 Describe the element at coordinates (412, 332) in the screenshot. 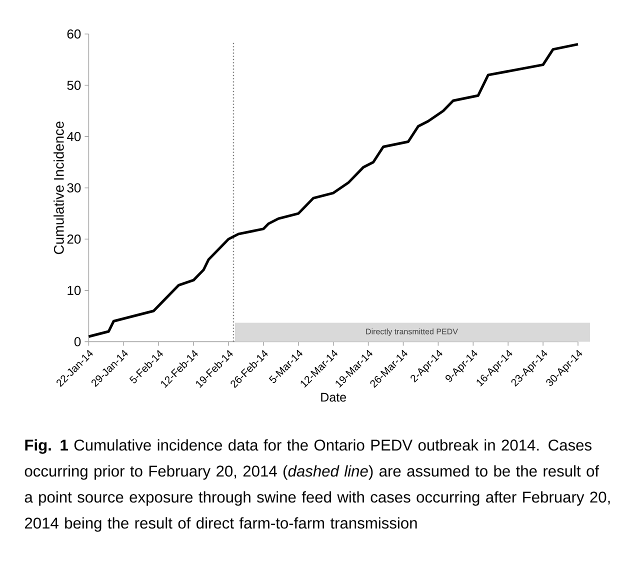

I see `band-label: Directly transmitted PEDV` at that location.